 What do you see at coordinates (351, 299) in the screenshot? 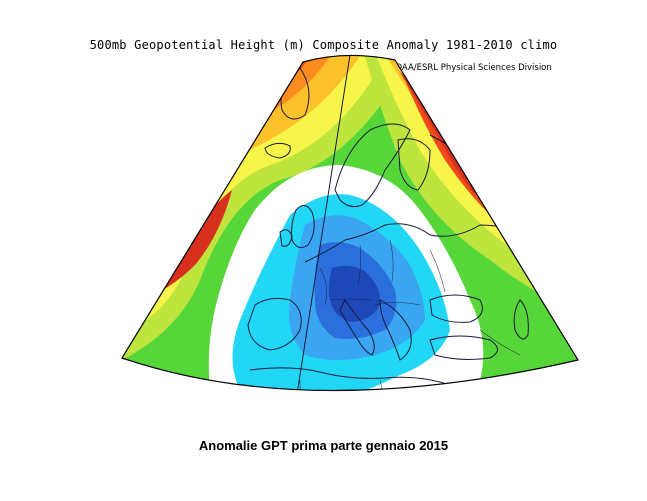
I see `border-alps` at bounding box center [351, 299].